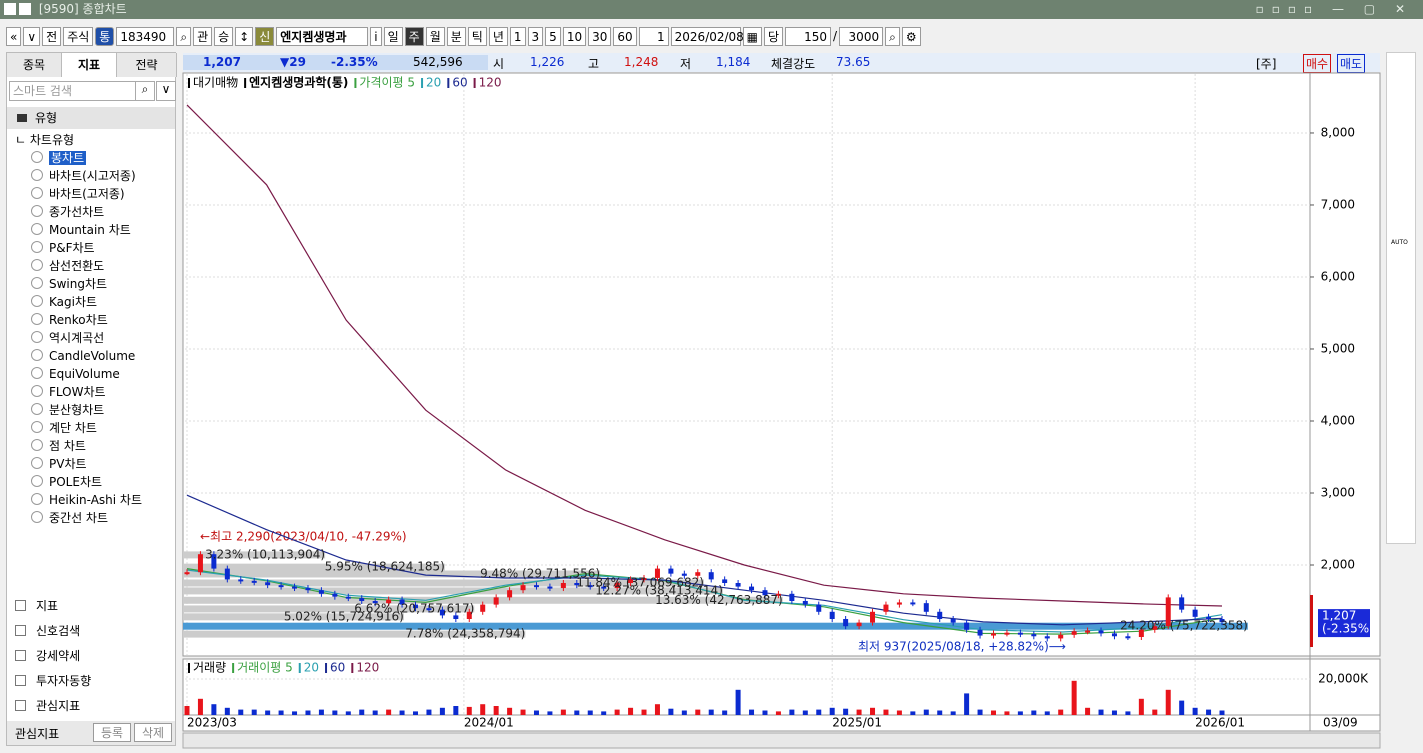 Image resolution: width=1423 pixels, height=753 pixels. I want to click on calendar-button: ▦, so click(752, 36).